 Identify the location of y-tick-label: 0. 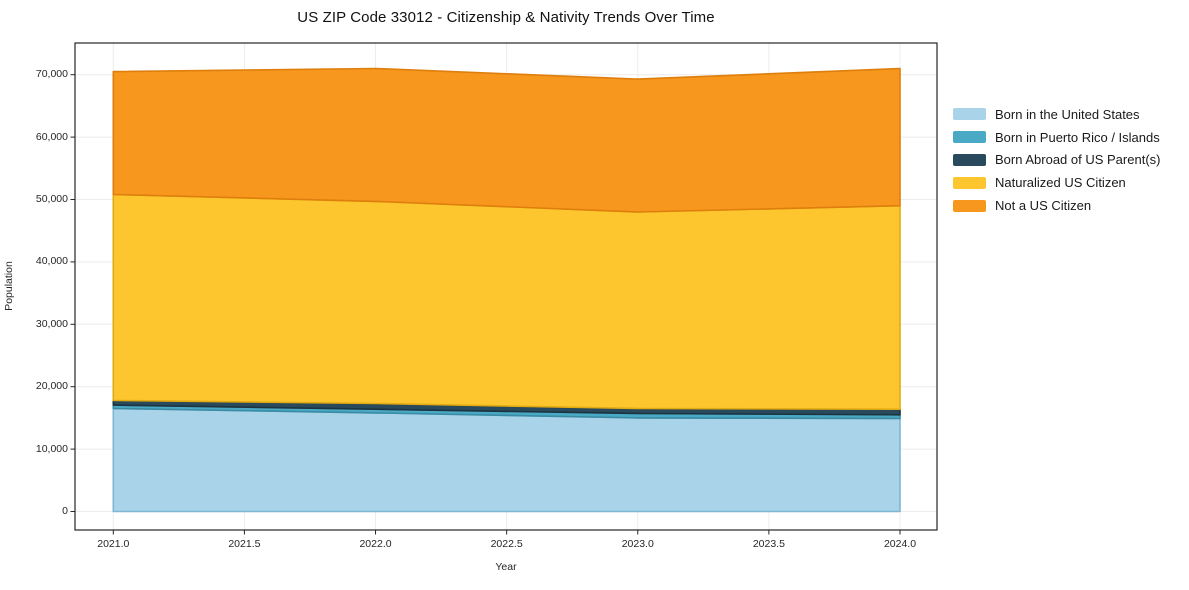
(65, 511).